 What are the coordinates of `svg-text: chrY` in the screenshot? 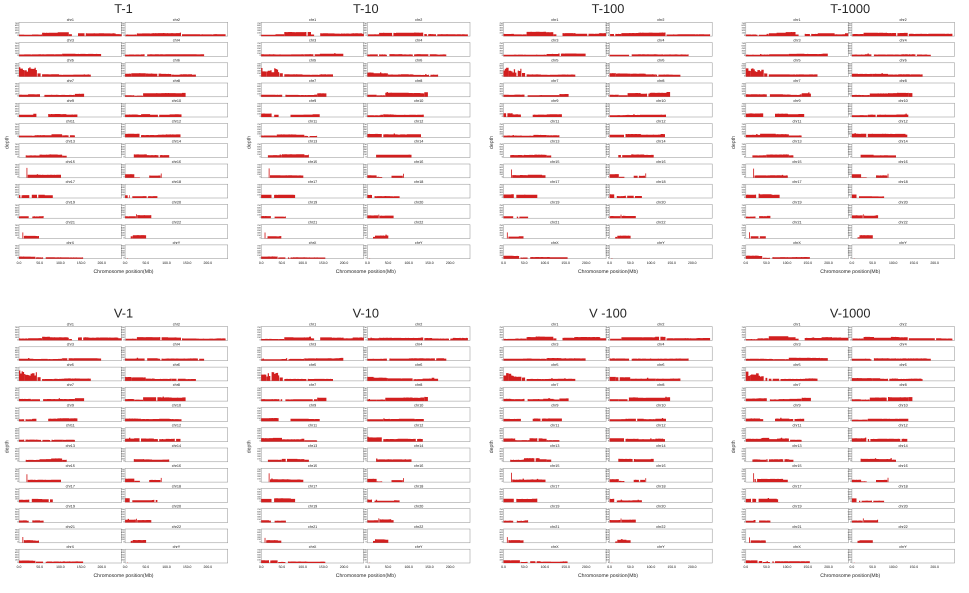 It's located at (903, 547).